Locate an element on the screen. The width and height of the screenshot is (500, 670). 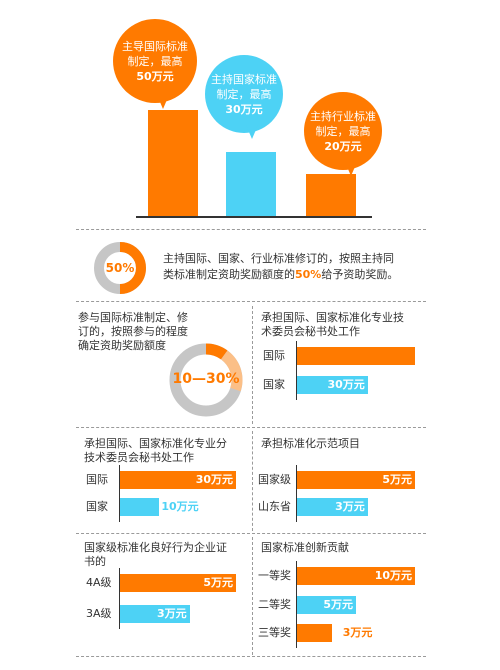
participation-title-line: 确定资助奖励额度 is located at coordinates (122, 345).